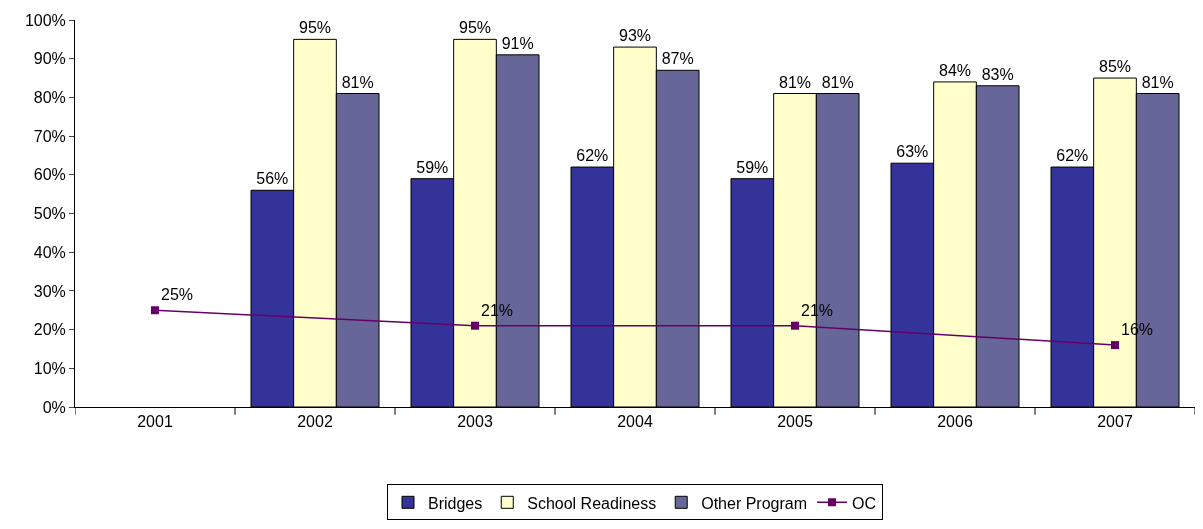 The width and height of the screenshot is (1203, 529). Describe the element at coordinates (1115, 67) in the screenshot. I see `data-label: 85%` at that location.